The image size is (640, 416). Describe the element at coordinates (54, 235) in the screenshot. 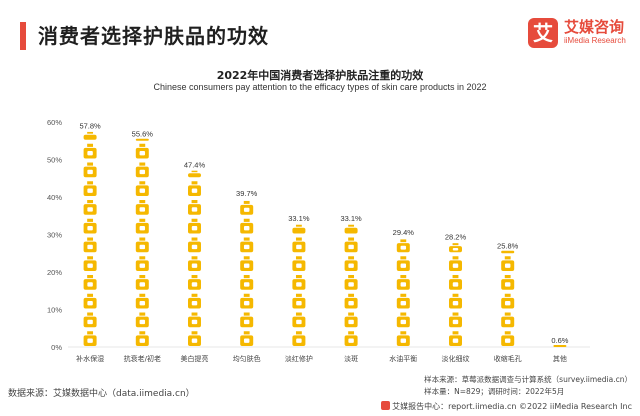

I see `y-tick-label: 30%` at that location.